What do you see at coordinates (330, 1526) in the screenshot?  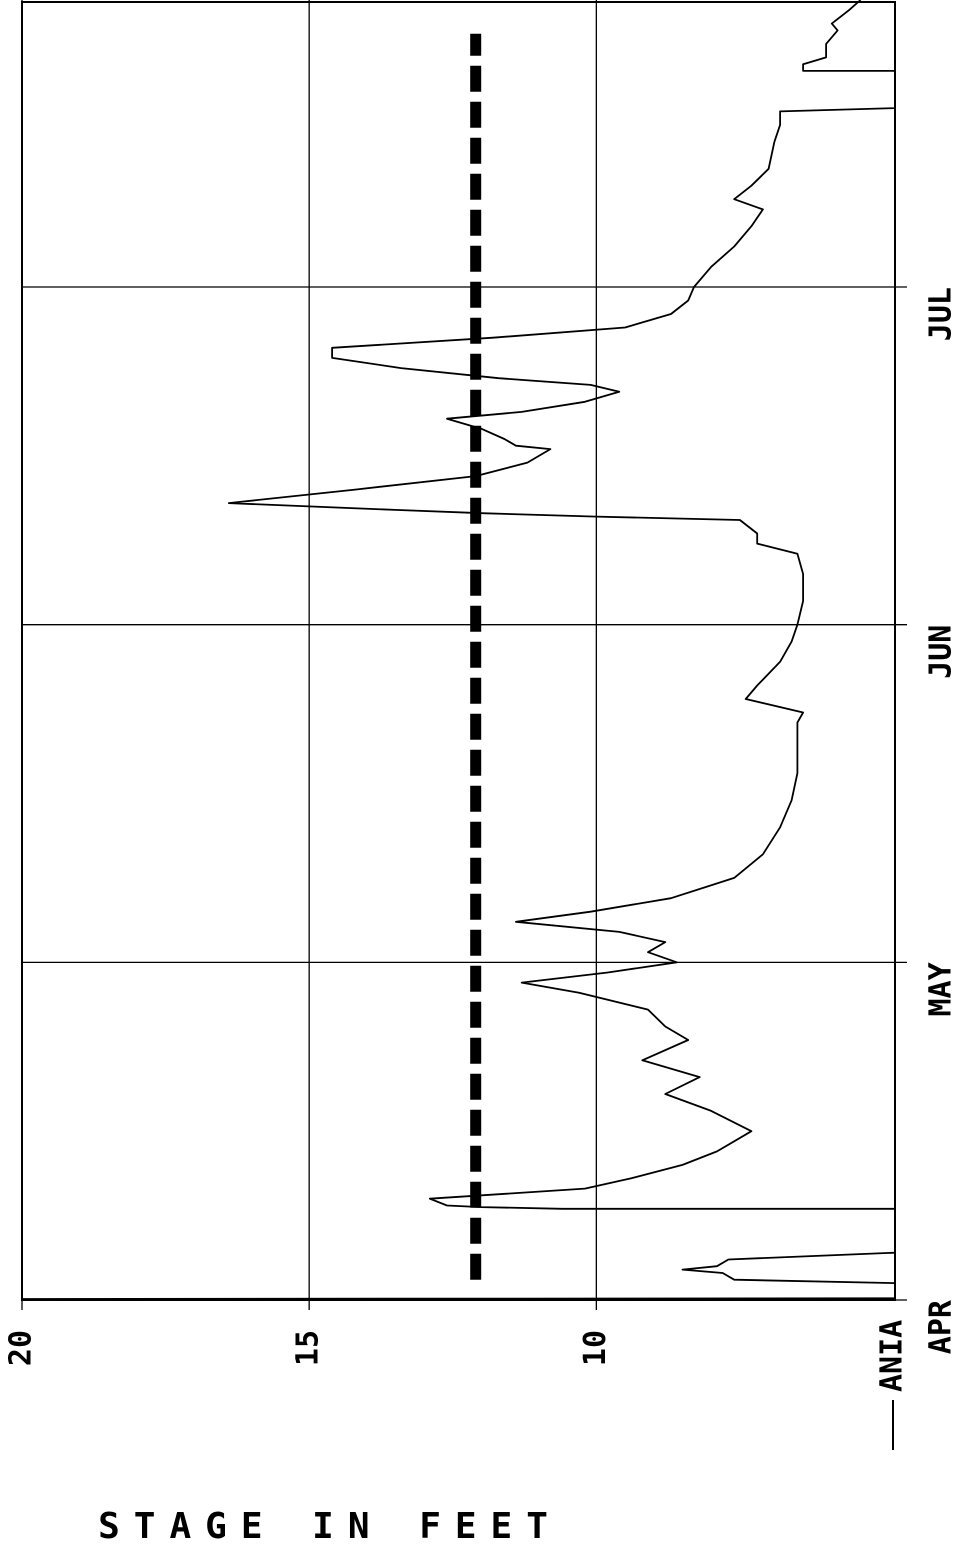 I see `y-axis-title: STAGE IN FEET` at bounding box center [330, 1526].